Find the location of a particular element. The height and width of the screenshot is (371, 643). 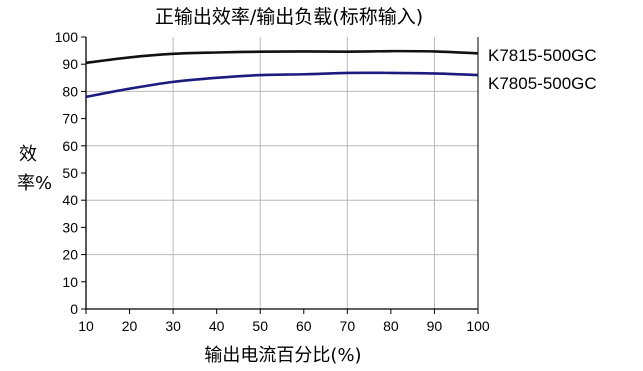

chart-title: 正输出效率/输出负载(标称输入) is located at coordinates (289, 17).